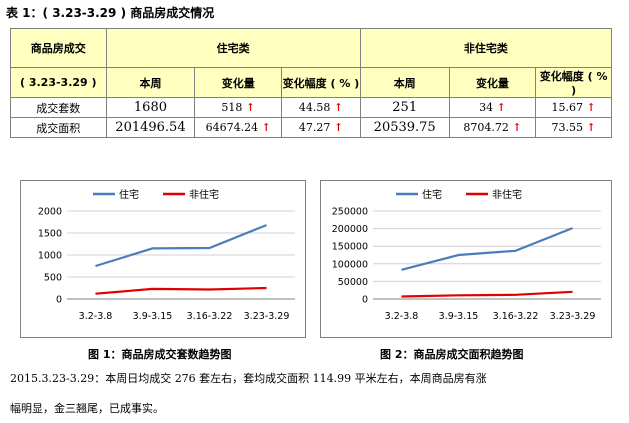 The width and height of the screenshot is (629, 423). What do you see at coordinates (238, 82) in the screenshot?
I see `res-change-header: 变化量` at bounding box center [238, 82].